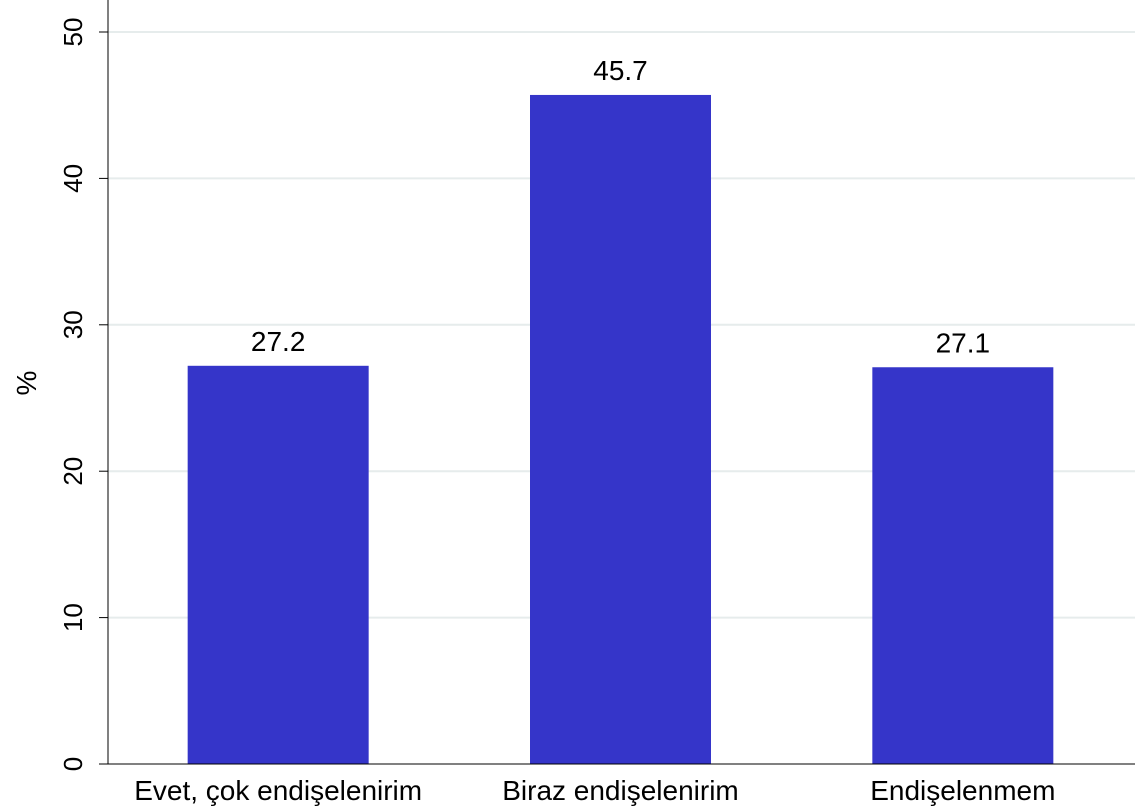 The width and height of the screenshot is (1135, 811). What do you see at coordinates (73, 324) in the screenshot?
I see `y-tick-label: 30` at bounding box center [73, 324].